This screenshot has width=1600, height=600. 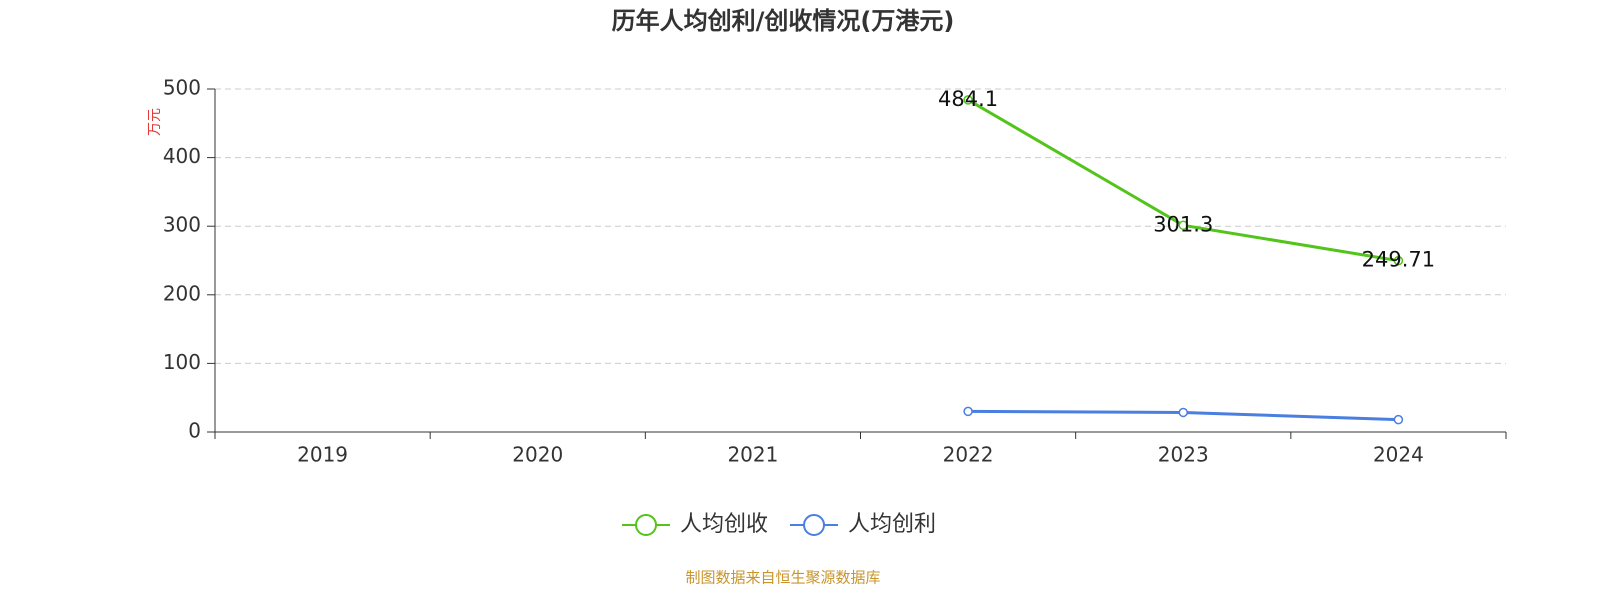 I want to click on data-label: 301.3, so click(x=1183, y=224).